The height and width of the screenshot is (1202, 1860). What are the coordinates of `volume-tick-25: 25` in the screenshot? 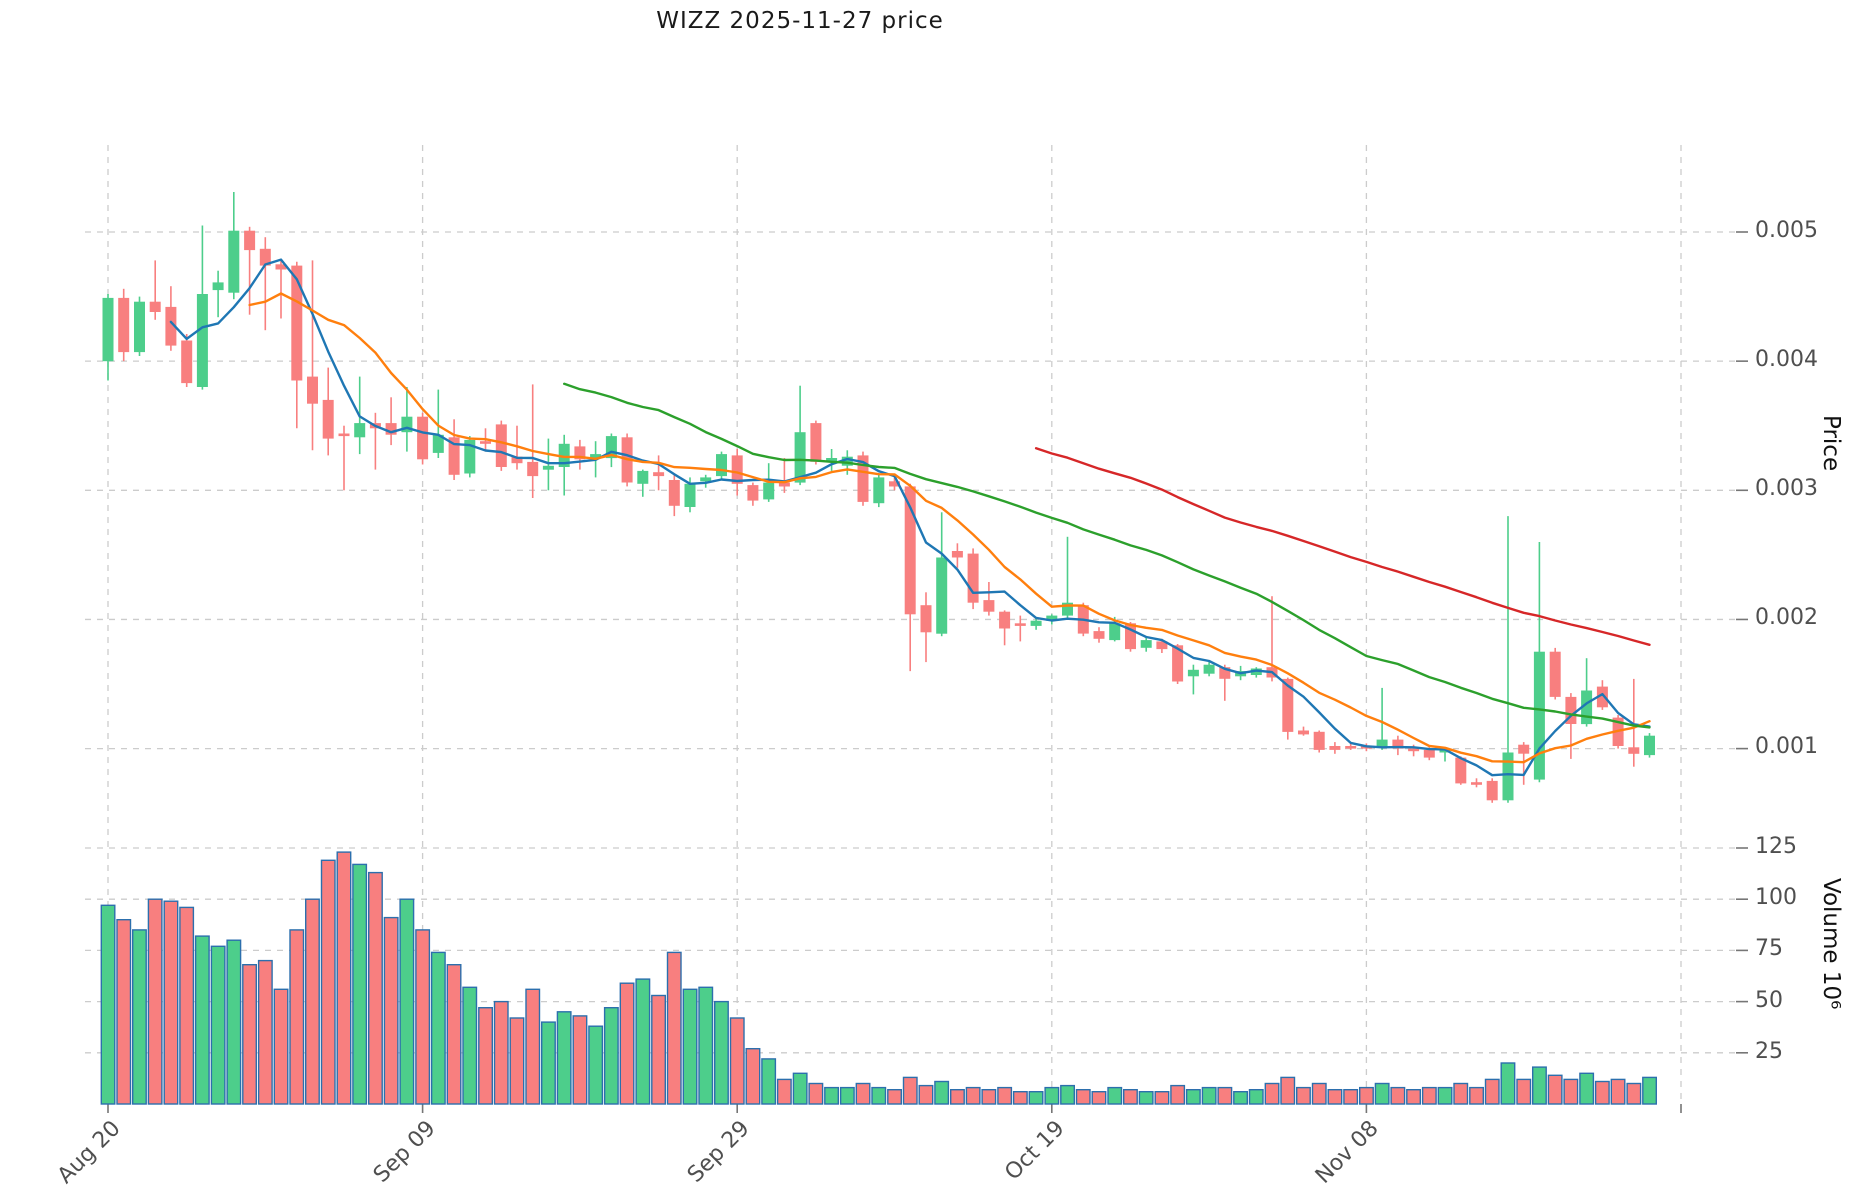 It's located at (1769, 1051).